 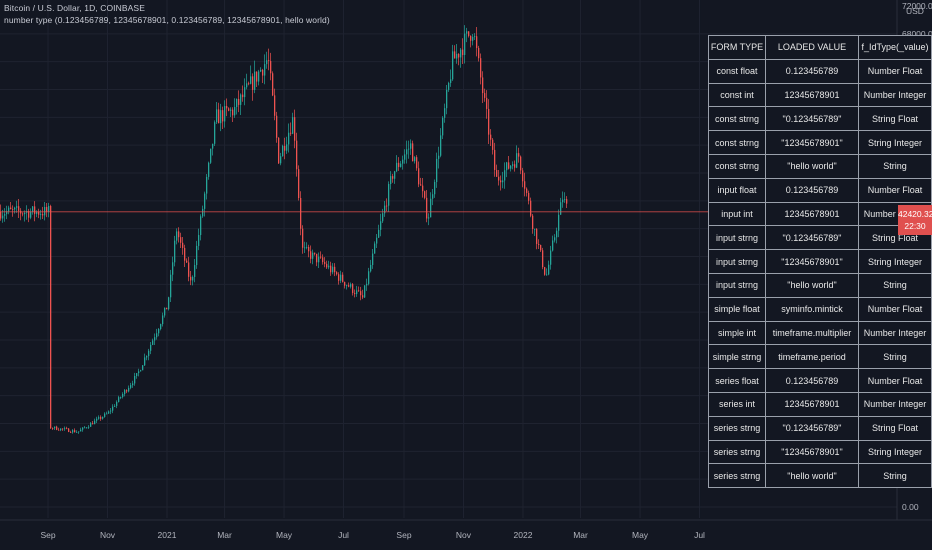 I want to click on table-cell: 0.123456789, so click(x=812, y=71).